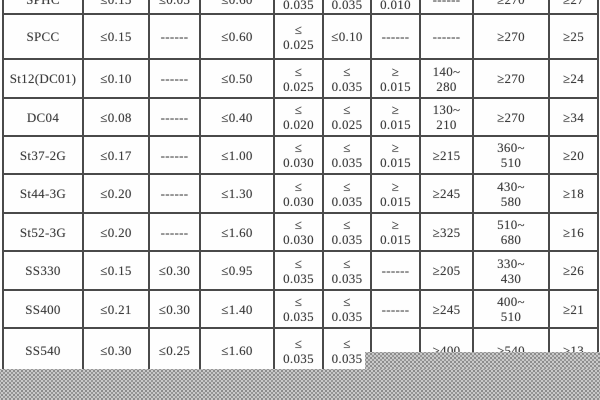 The image size is (600, 400). I want to click on value-cell: ≤0.05, so click(175, 6).